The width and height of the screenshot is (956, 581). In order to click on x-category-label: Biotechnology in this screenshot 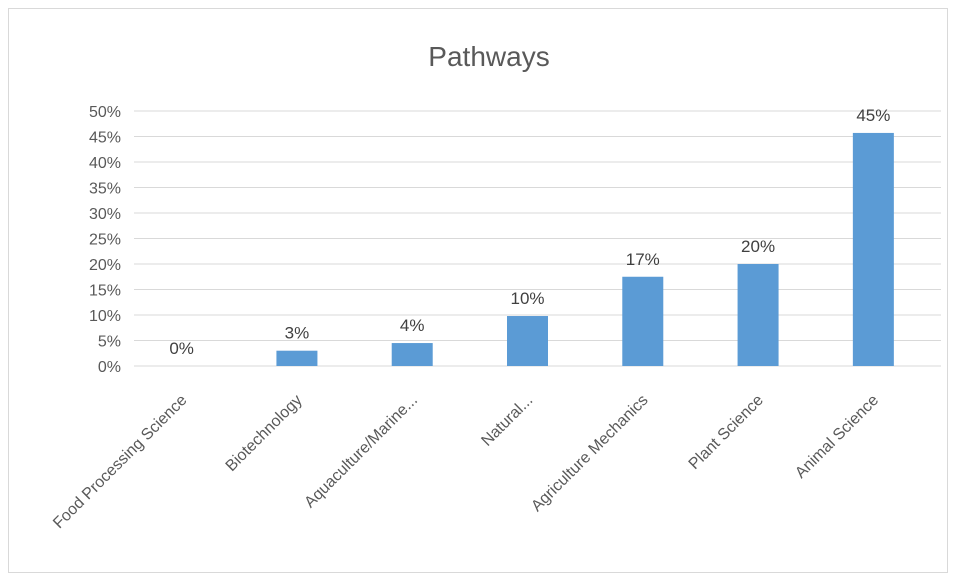, I will do `click(264, 433)`.